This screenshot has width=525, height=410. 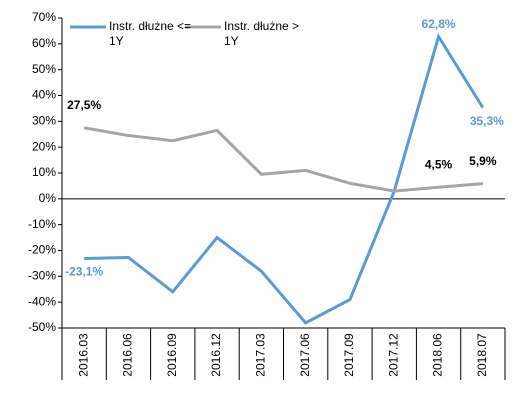 I want to click on data-label: 27,5%, so click(x=84, y=105).